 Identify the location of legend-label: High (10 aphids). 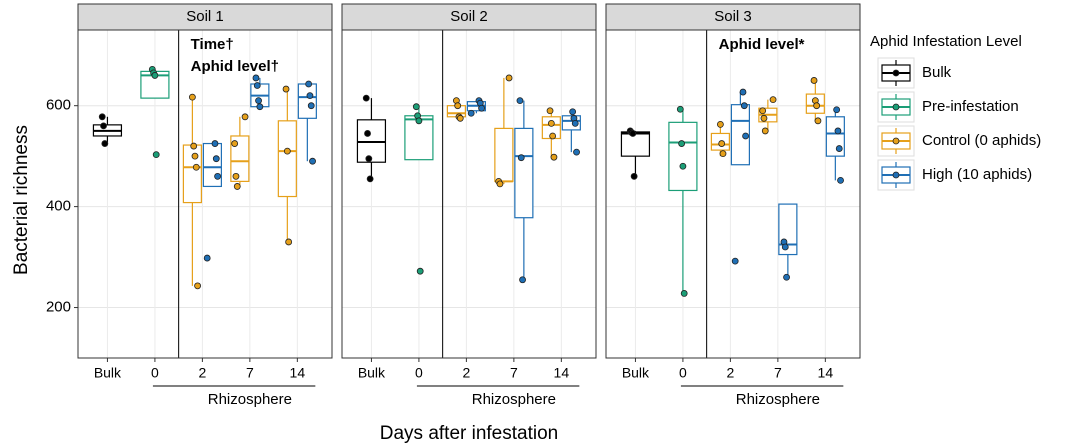
(977, 174).